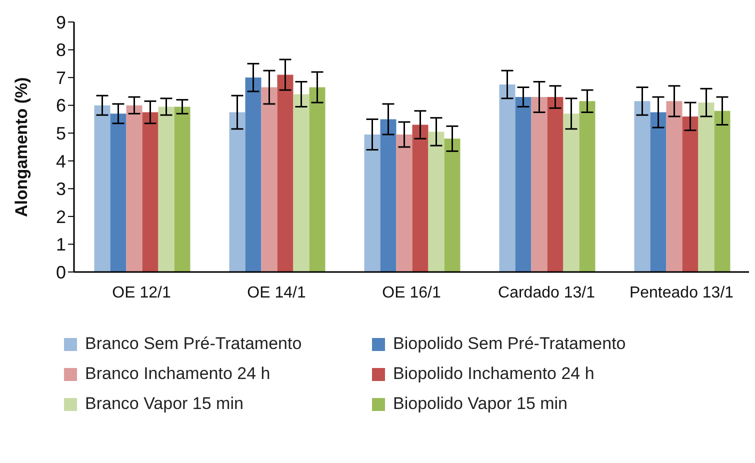  Describe the element at coordinates (61, 161) in the screenshot. I see `y-tick-label: 4` at that location.